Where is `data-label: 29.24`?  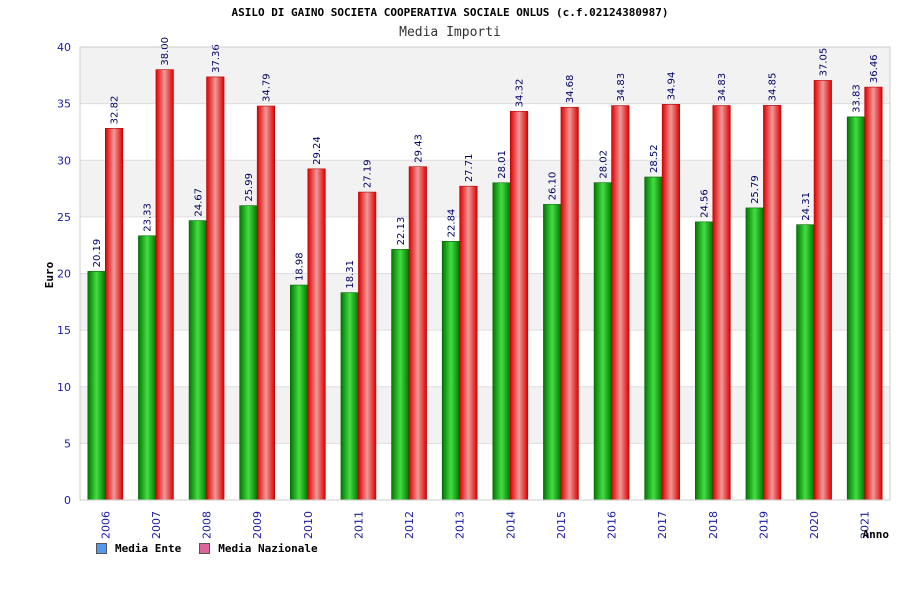
data-label: 29.24 is located at coordinates (317, 150).